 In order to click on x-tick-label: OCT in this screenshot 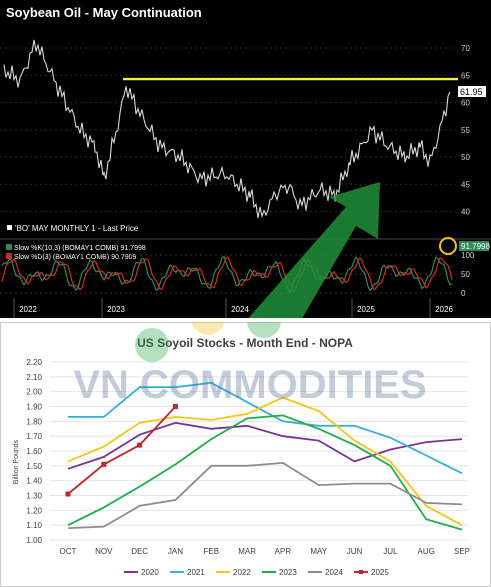, I will do `click(68, 551)`.